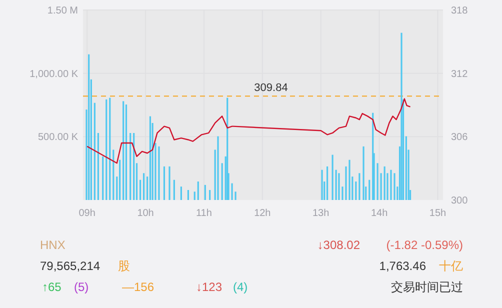  What do you see at coordinates (338, 245) in the screenshot?
I see `text: ↓308.02` at bounding box center [338, 245].